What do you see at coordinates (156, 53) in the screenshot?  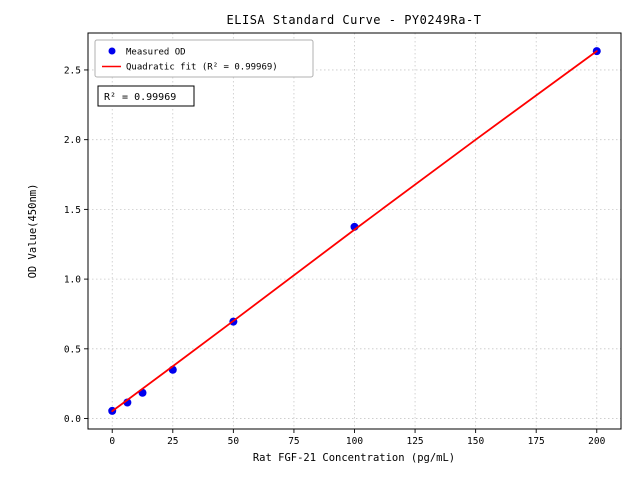 I see `legend-entry-measured-od: Measured OD` at bounding box center [156, 53].